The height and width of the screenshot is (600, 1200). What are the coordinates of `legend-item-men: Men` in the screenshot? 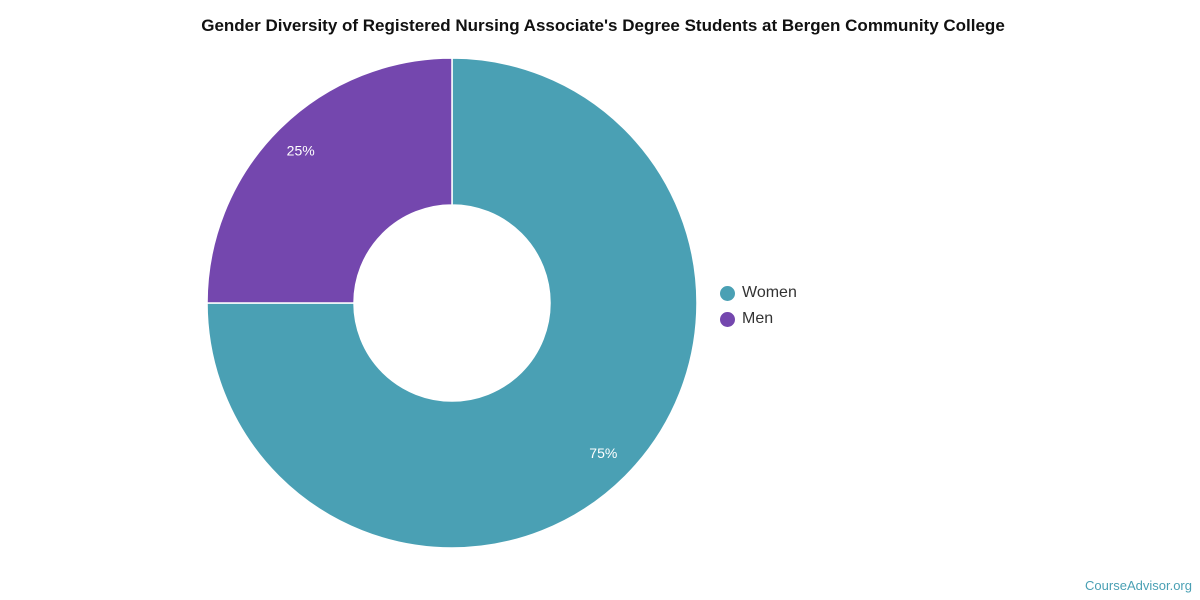 It's located at (758, 319).